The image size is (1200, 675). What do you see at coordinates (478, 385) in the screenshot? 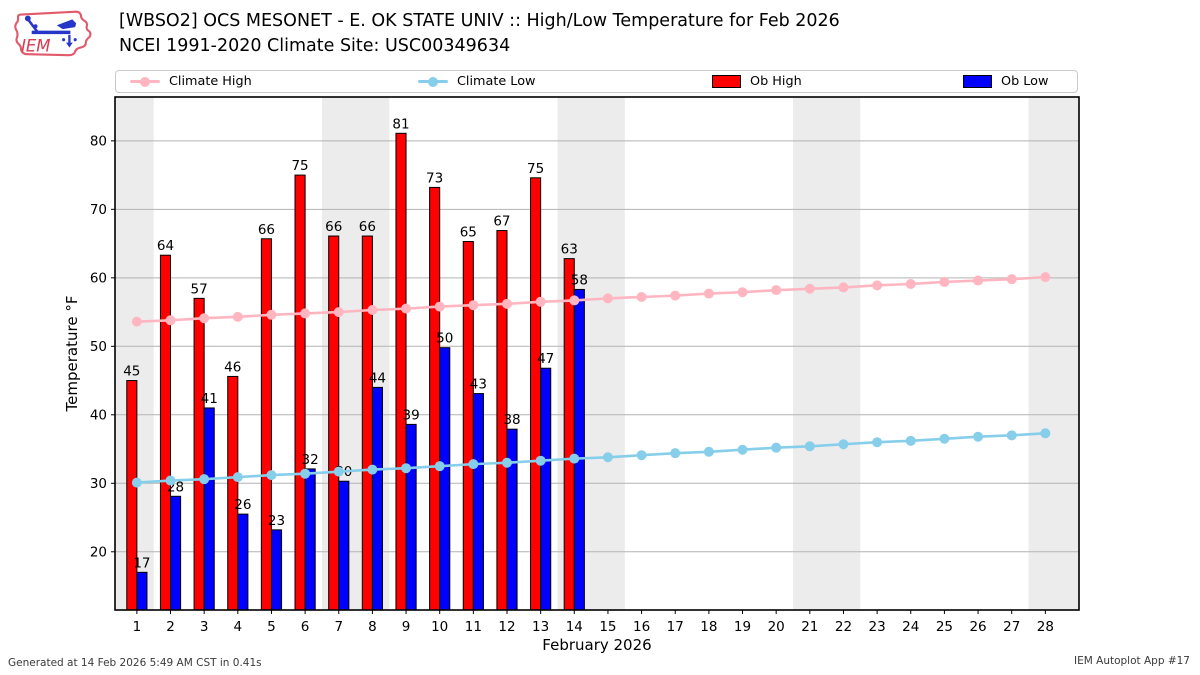
I see `ob-low-value-label: 43` at bounding box center [478, 385].